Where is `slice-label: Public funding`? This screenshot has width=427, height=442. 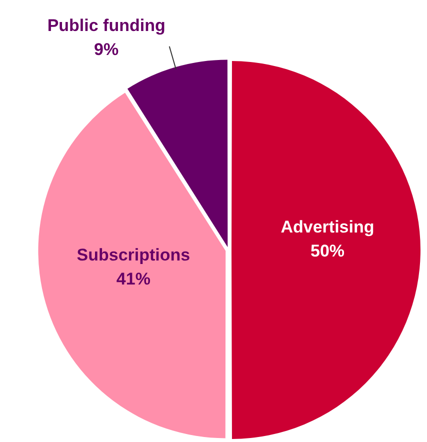
slice-label: Public funding is located at coordinates (106, 26).